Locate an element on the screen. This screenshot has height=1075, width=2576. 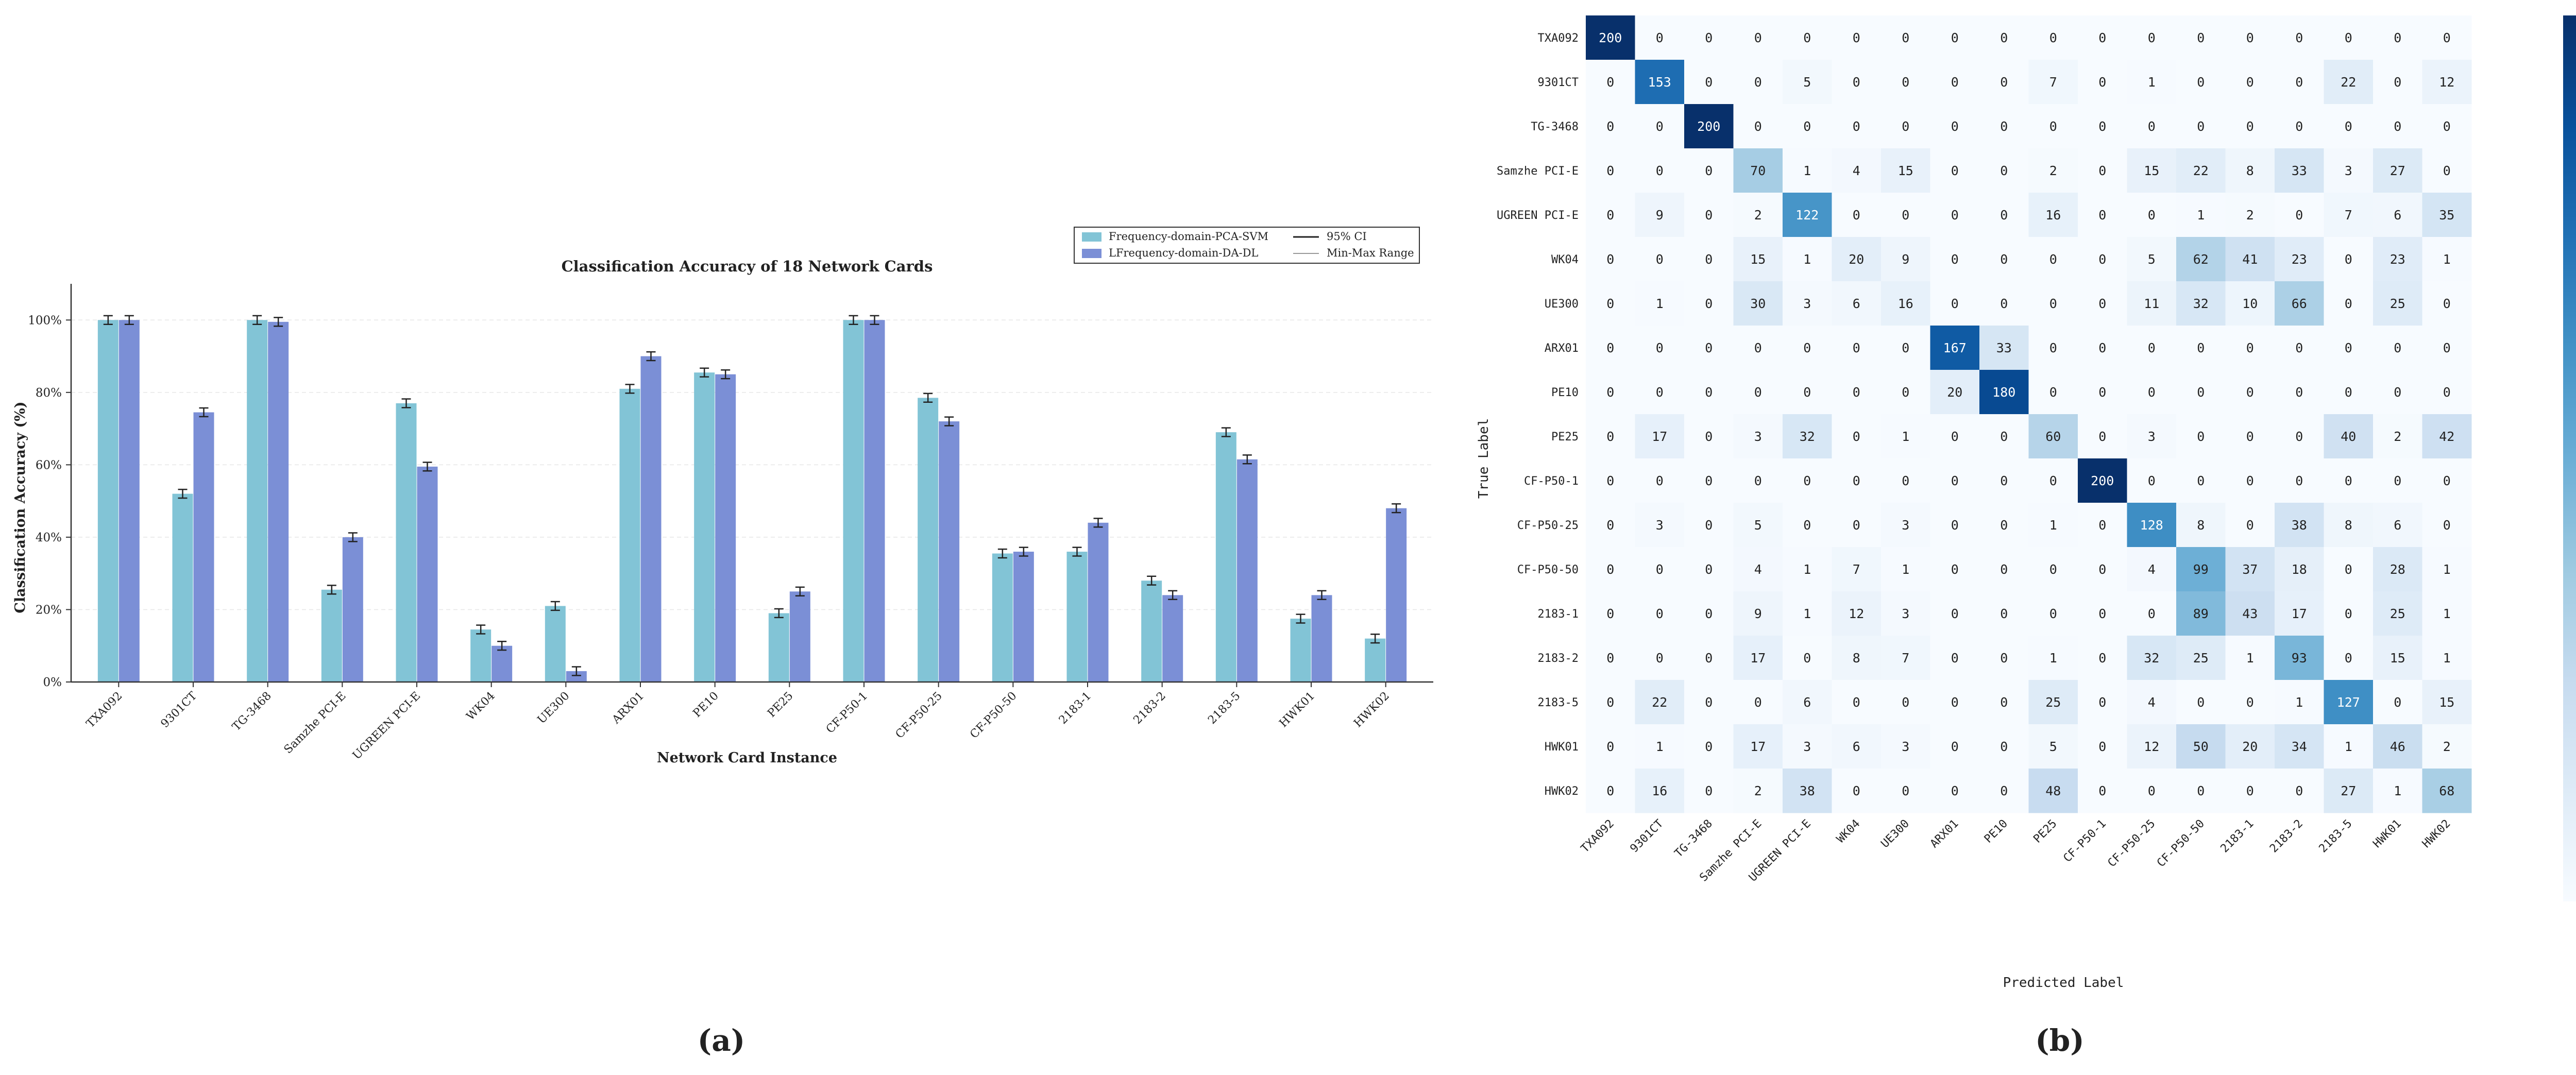
heatmap-cell-value: 5 is located at coordinates (2053, 747).